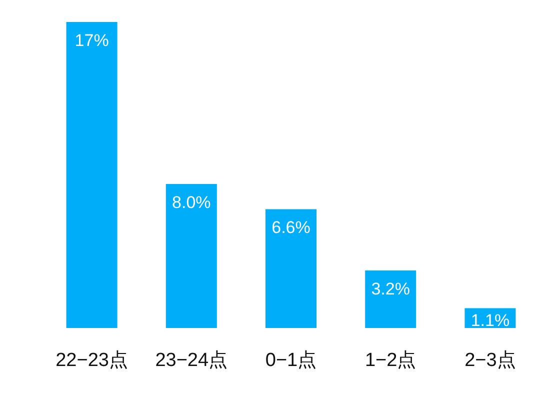 This screenshot has width=551, height=399. What do you see at coordinates (490, 360) in the screenshot?
I see `x-tick-label: 2−3点` at bounding box center [490, 360].